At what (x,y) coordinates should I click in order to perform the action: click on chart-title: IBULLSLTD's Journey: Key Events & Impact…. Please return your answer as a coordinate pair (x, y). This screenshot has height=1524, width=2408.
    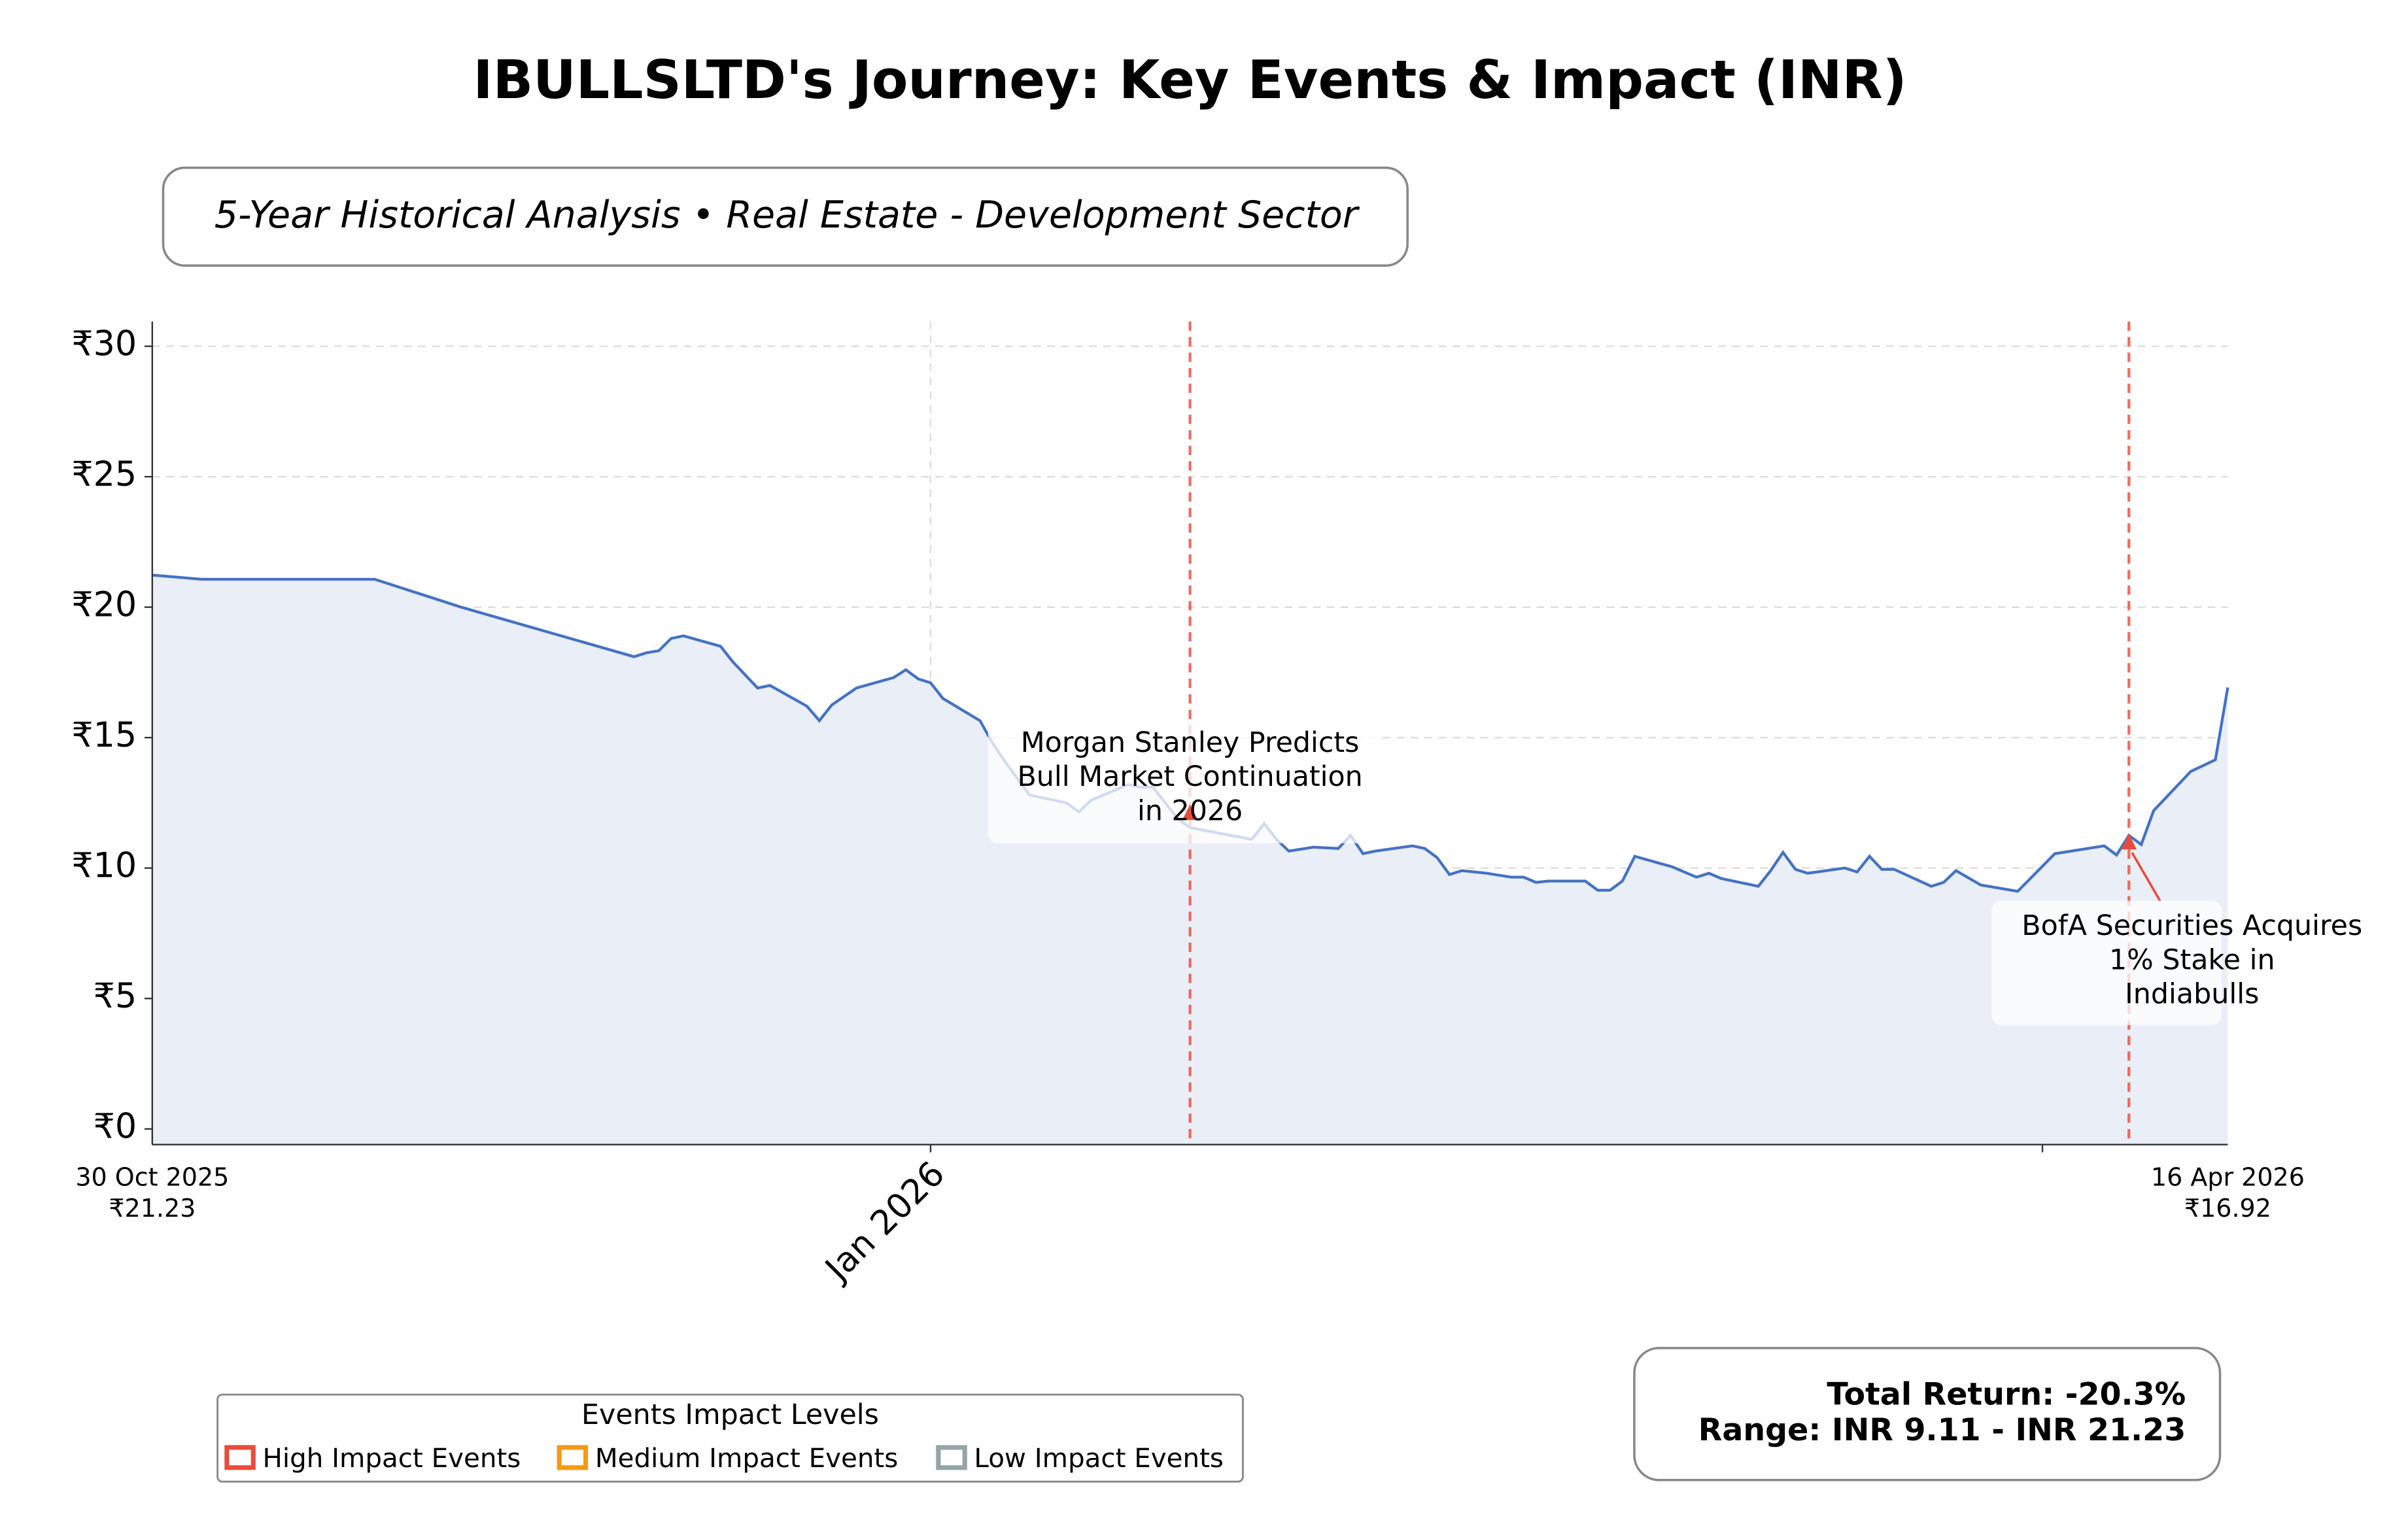
    Looking at the image, I should click on (1190, 80).